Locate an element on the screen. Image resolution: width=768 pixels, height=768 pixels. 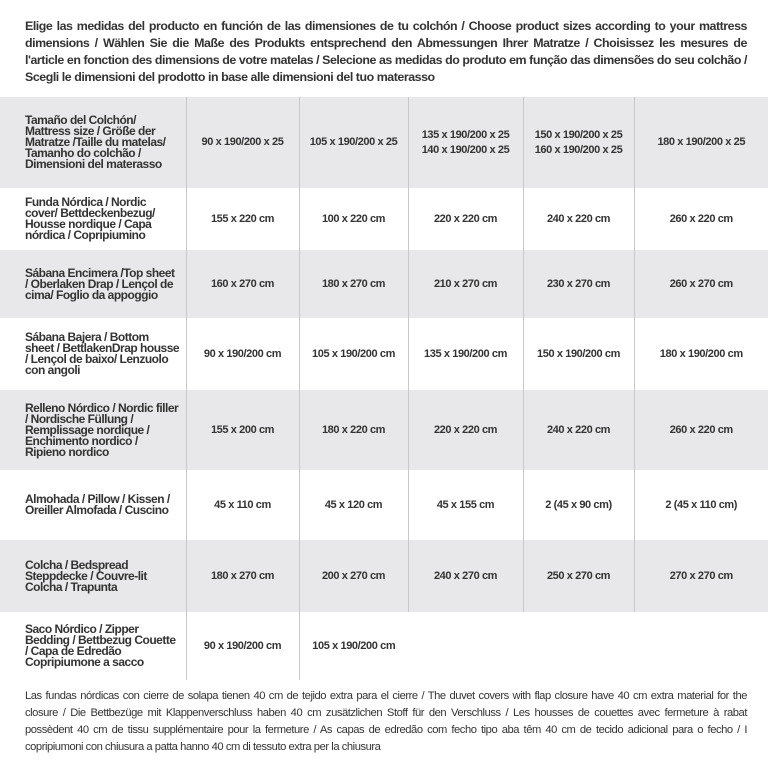
size-header: 90 x 190/200 x 25 is located at coordinates (242, 142).